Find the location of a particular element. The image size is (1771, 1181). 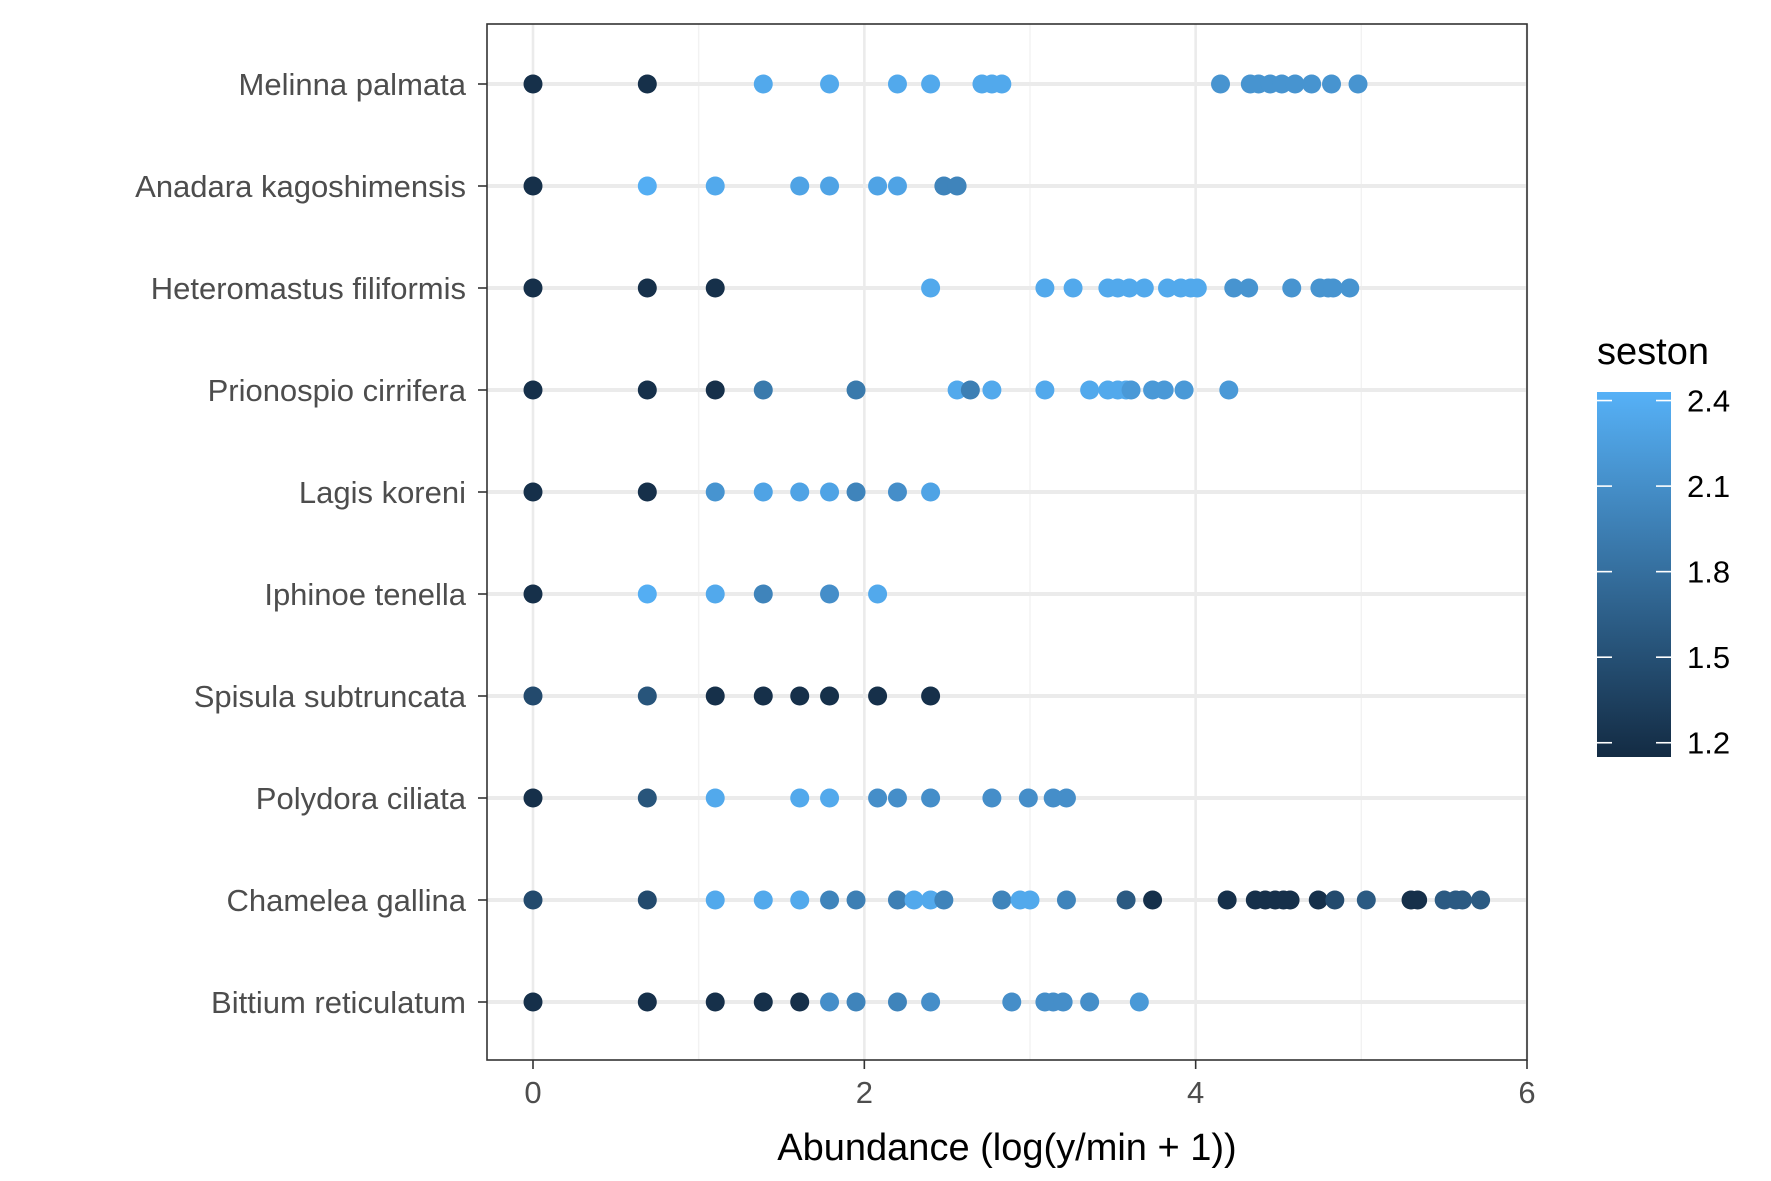

y-tick-label: Bittium reticulatum is located at coordinates (338, 1002).